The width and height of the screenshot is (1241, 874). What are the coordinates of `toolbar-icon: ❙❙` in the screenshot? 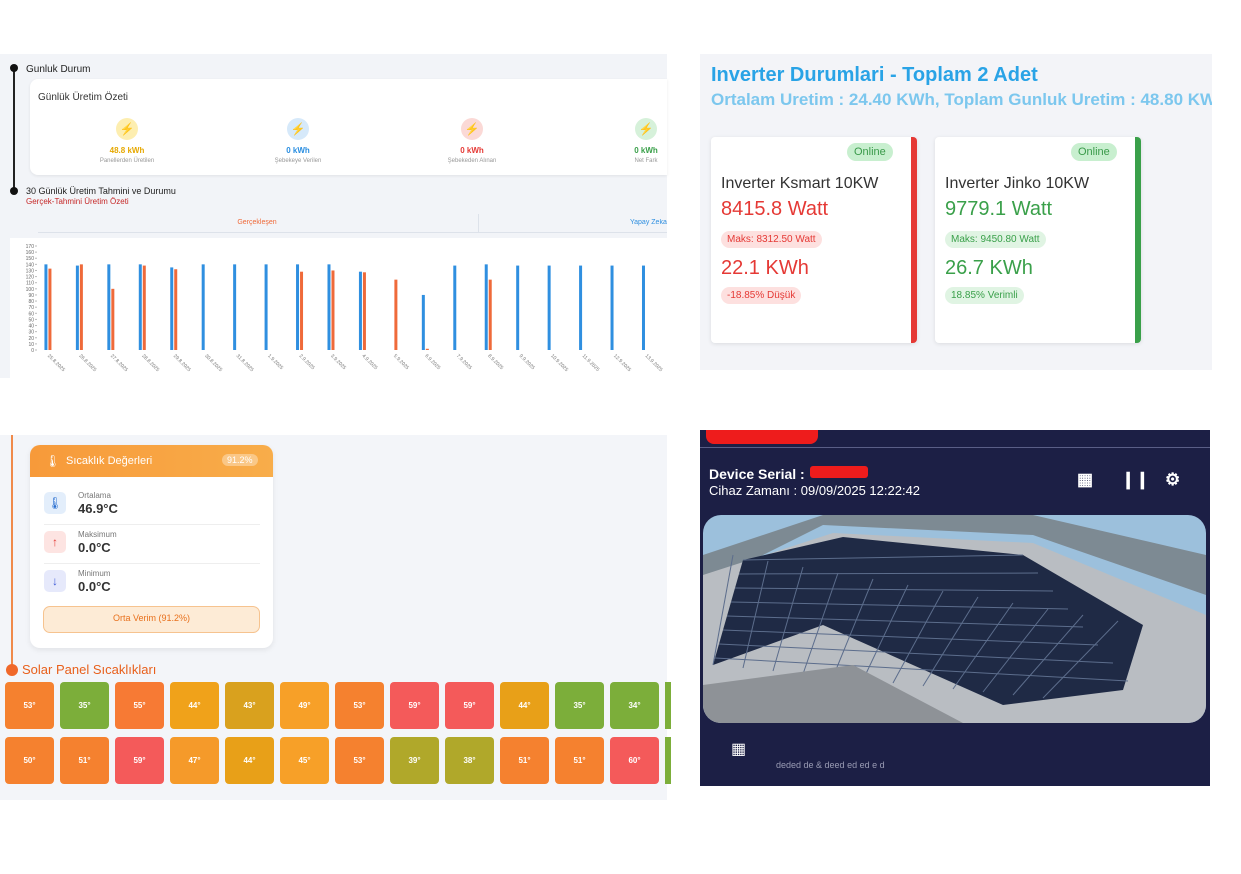 It's located at (1135, 479).